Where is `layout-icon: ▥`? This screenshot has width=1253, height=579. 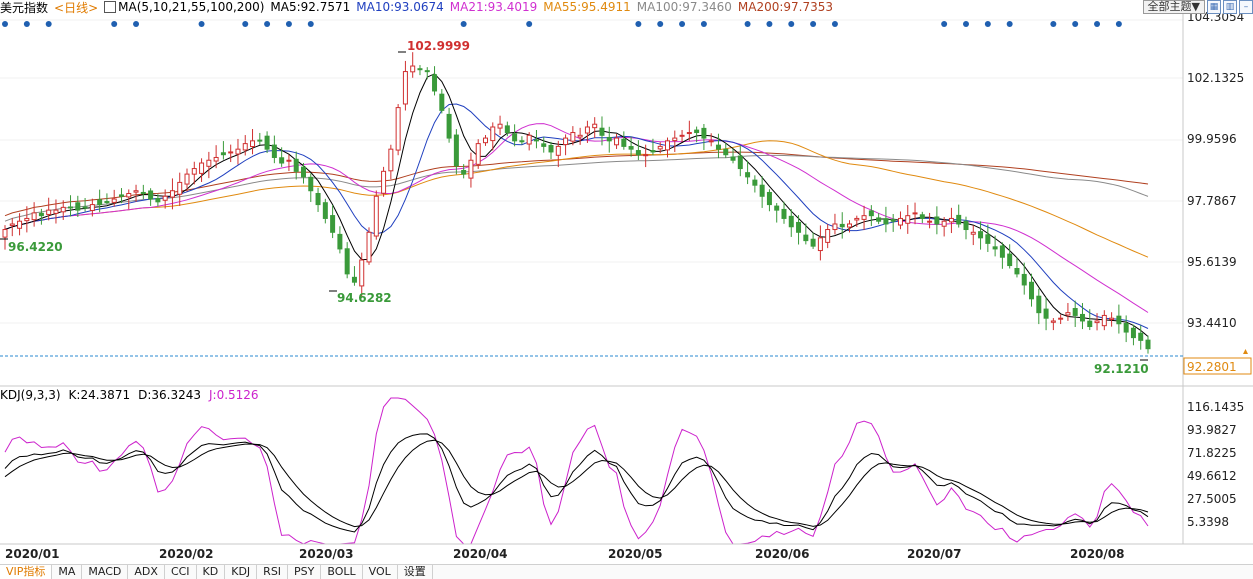 layout-icon: ▥ is located at coordinates (1230, 7).